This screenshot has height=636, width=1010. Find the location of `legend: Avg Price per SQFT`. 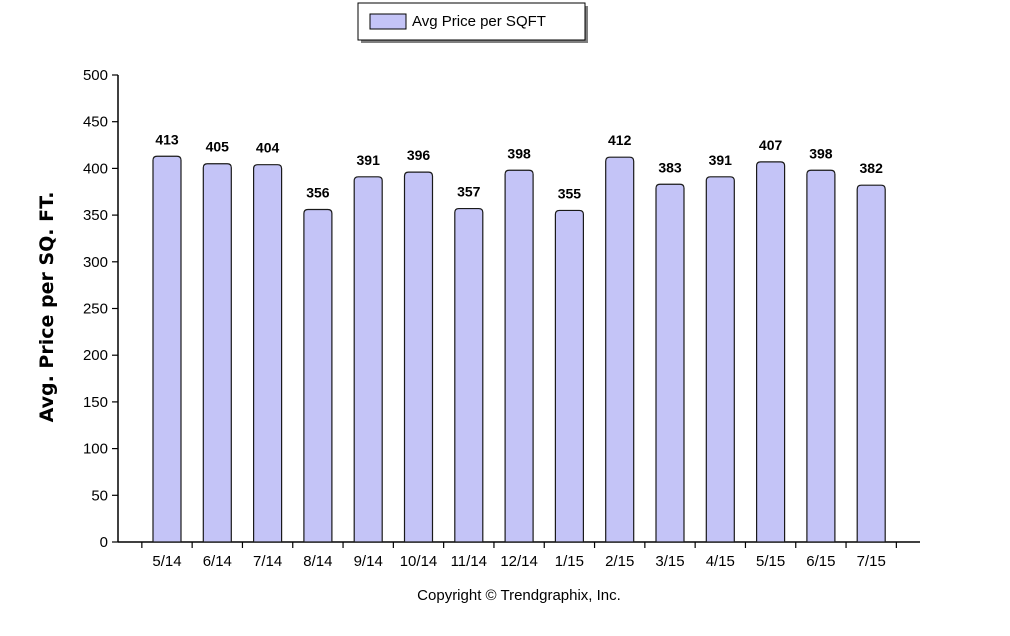

legend: Avg Price per SQFT is located at coordinates (472, 22).